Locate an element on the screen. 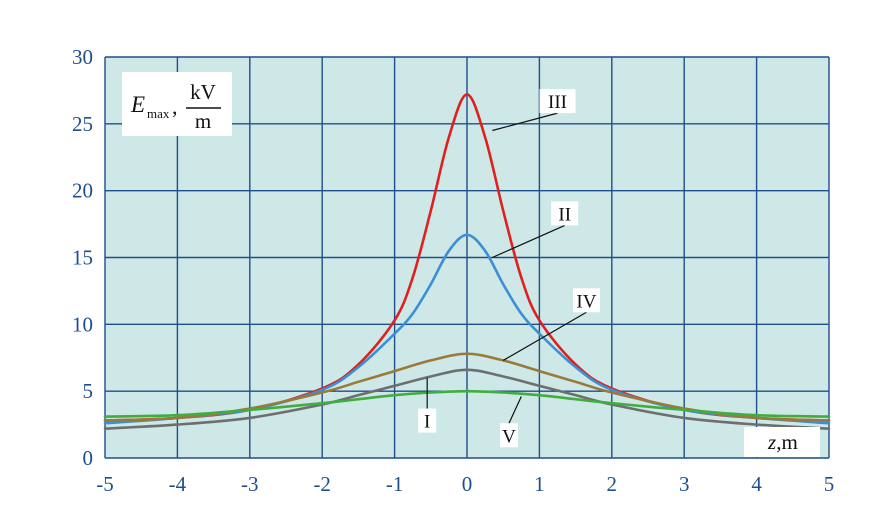 The image size is (882, 517). curve-label-ii: II is located at coordinates (564, 214).